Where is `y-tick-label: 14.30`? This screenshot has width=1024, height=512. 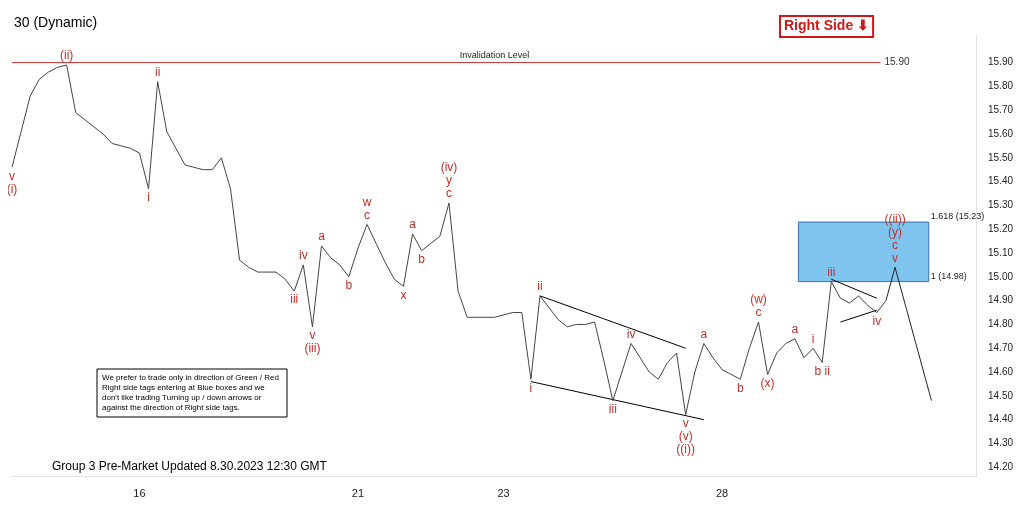 y-tick-label: 14.30 is located at coordinates (1000, 443).